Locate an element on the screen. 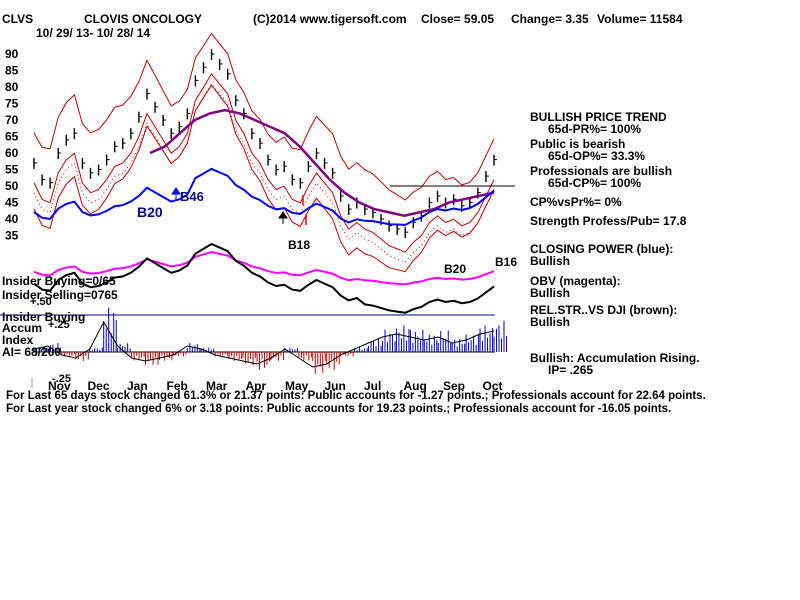 This screenshot has width=800, height=600. rel-str-title: REL.STR..VS DJI (brown): is located at coordinates (604, 310).